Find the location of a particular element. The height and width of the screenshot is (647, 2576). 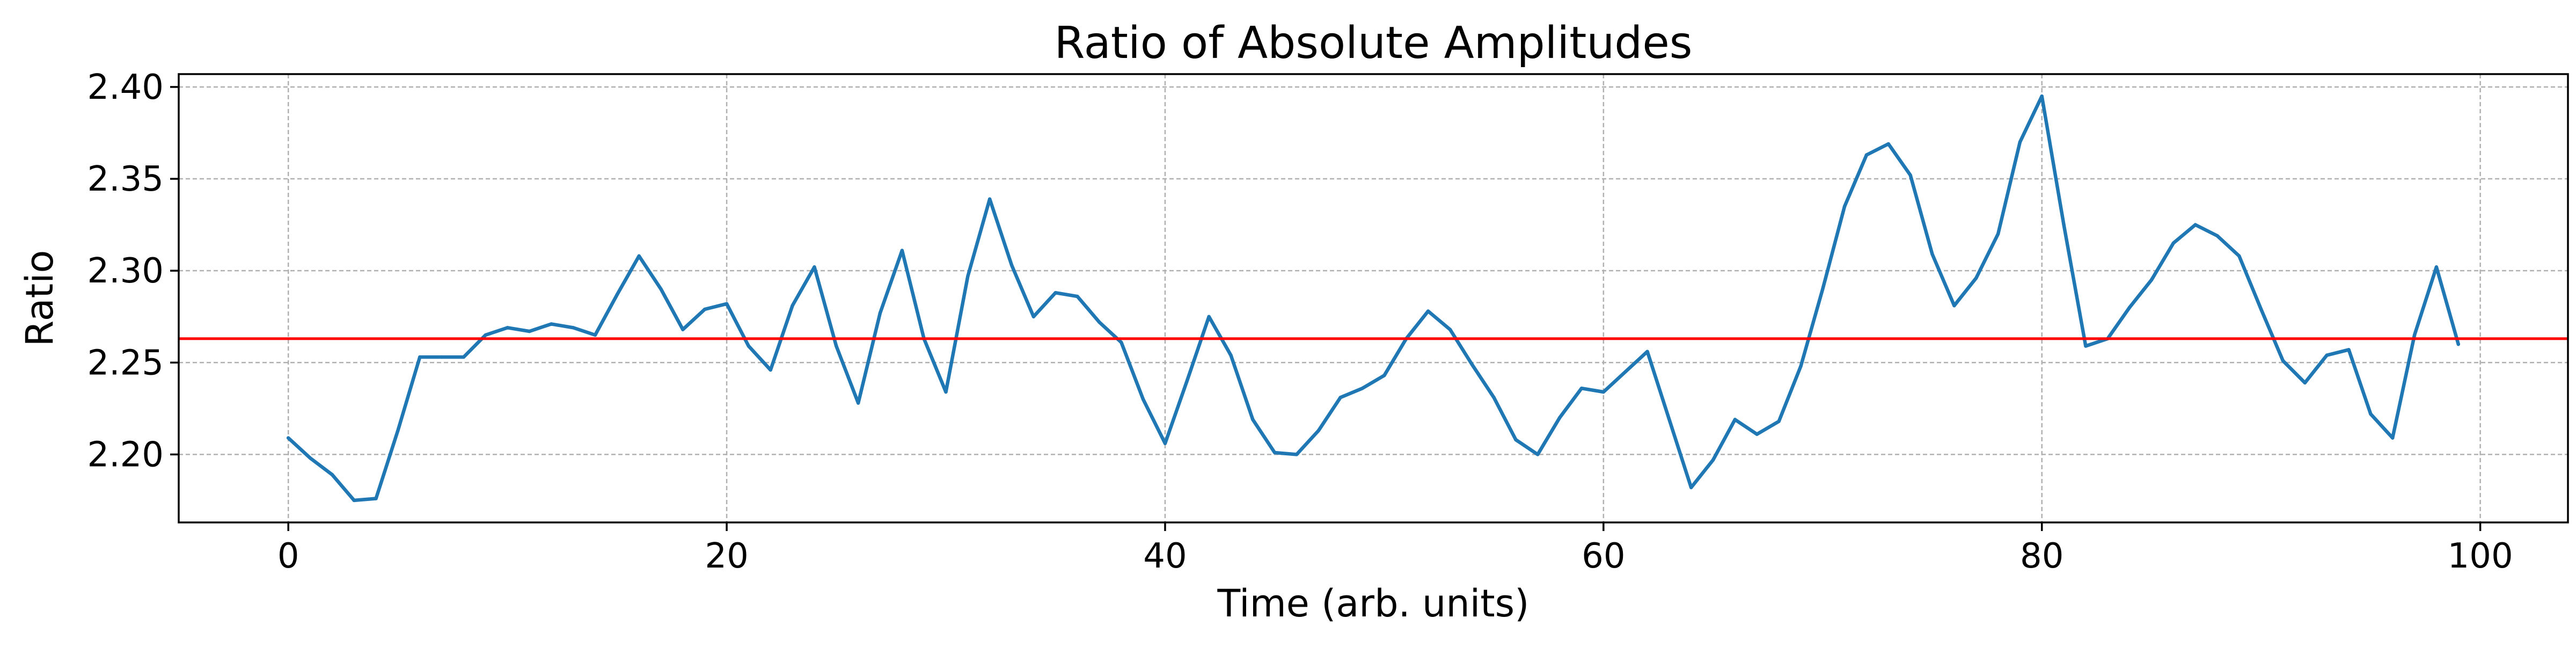

x-tick-label: 80 is located at coordinates (2041, 556).